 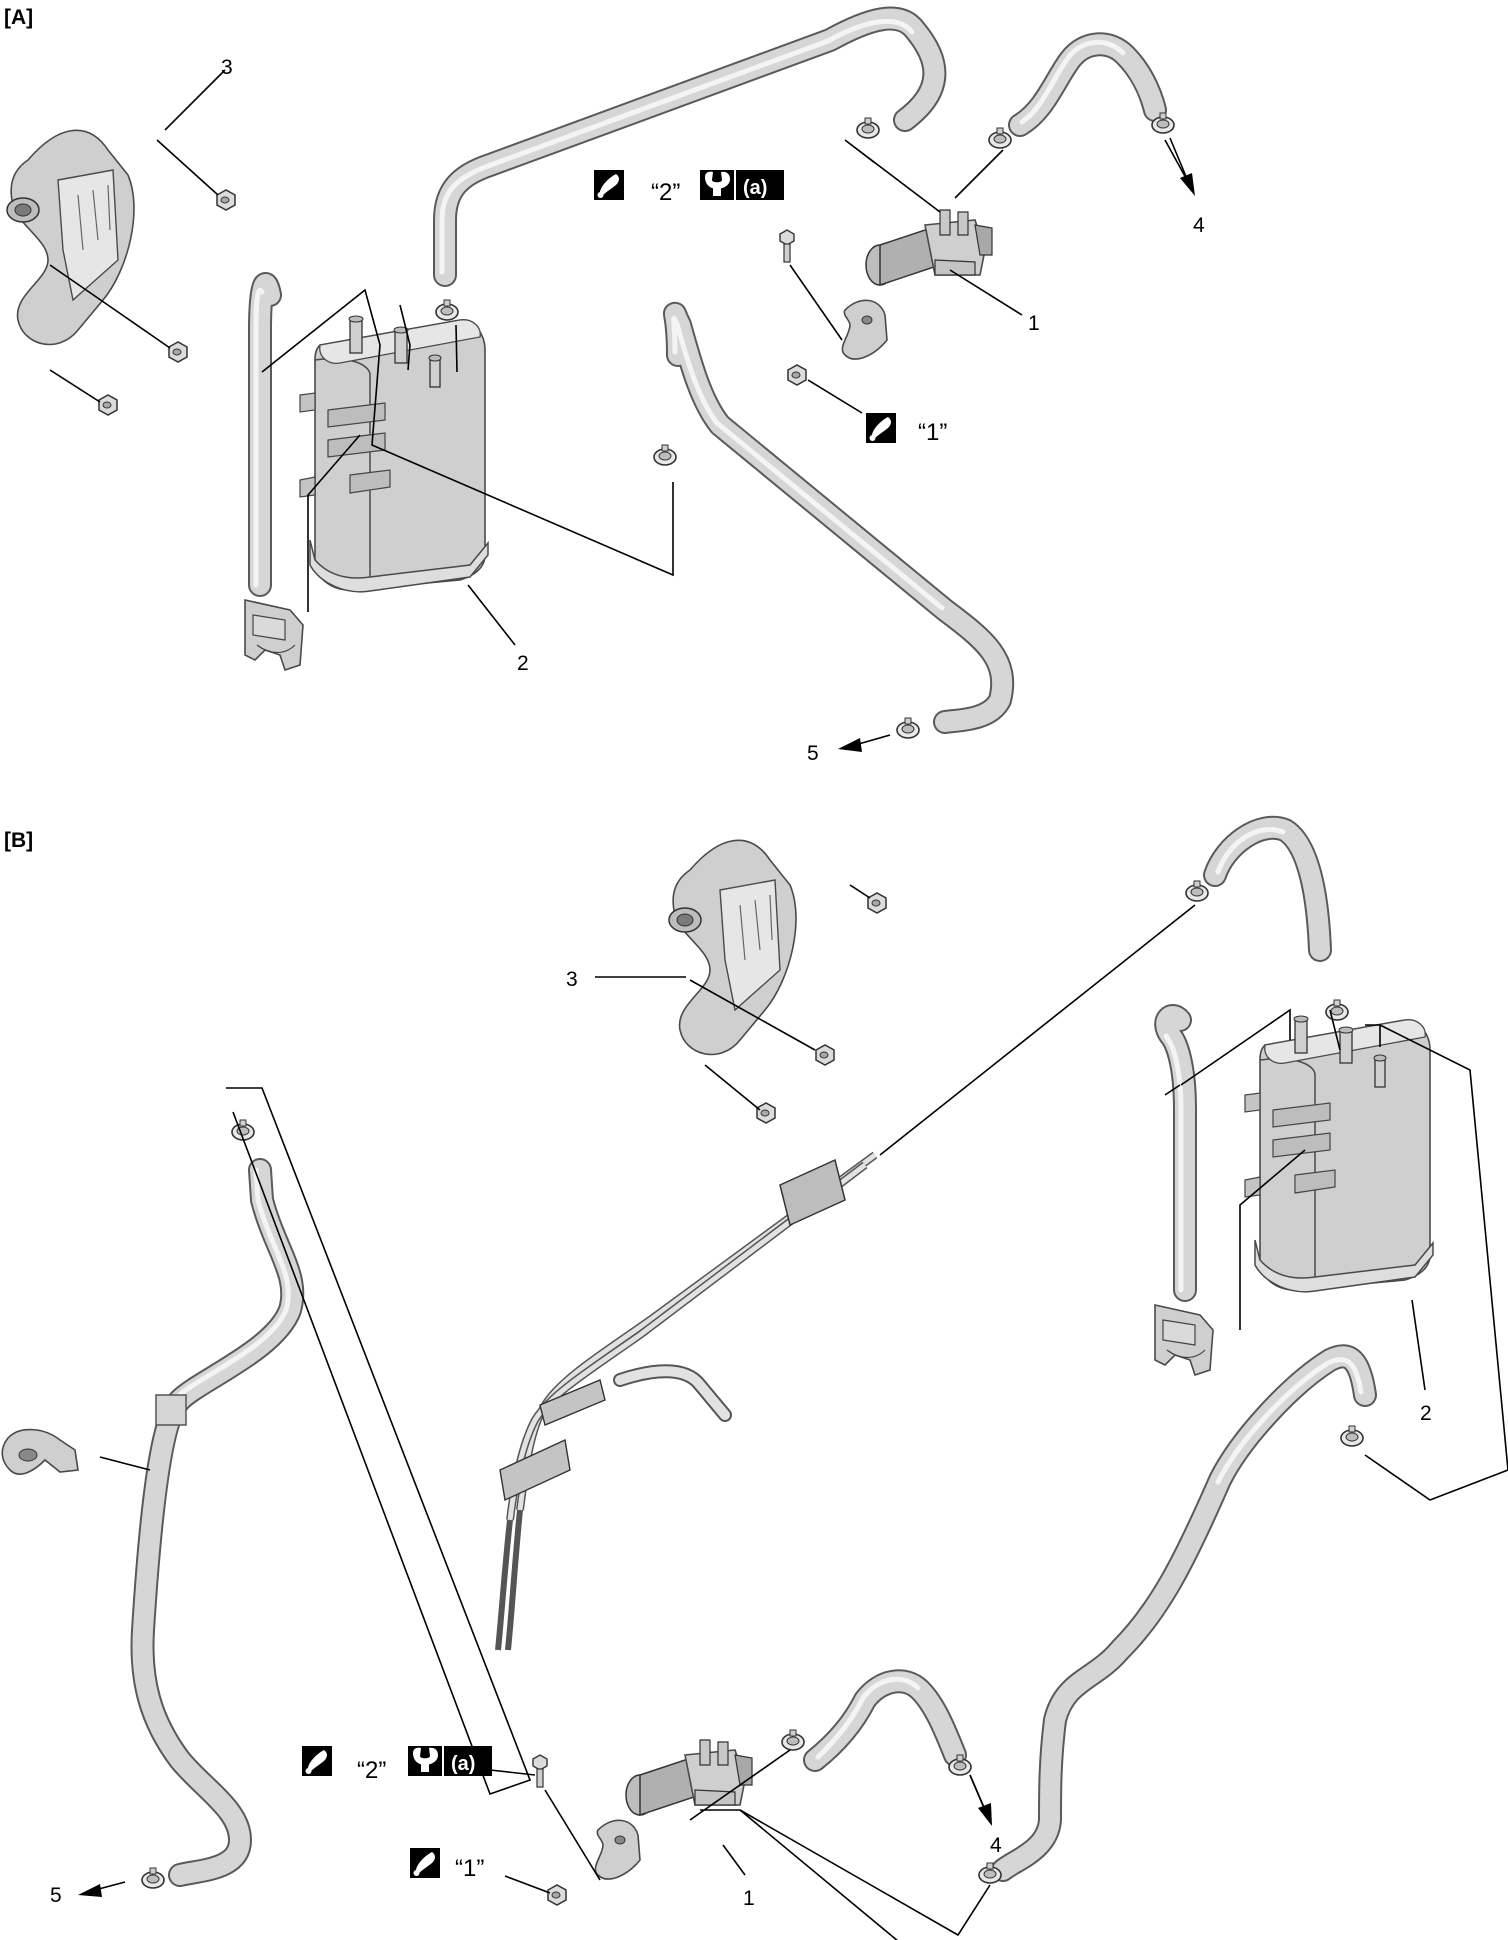 I want to click on callout-1-b: 1, so click(x=749, y=1898).